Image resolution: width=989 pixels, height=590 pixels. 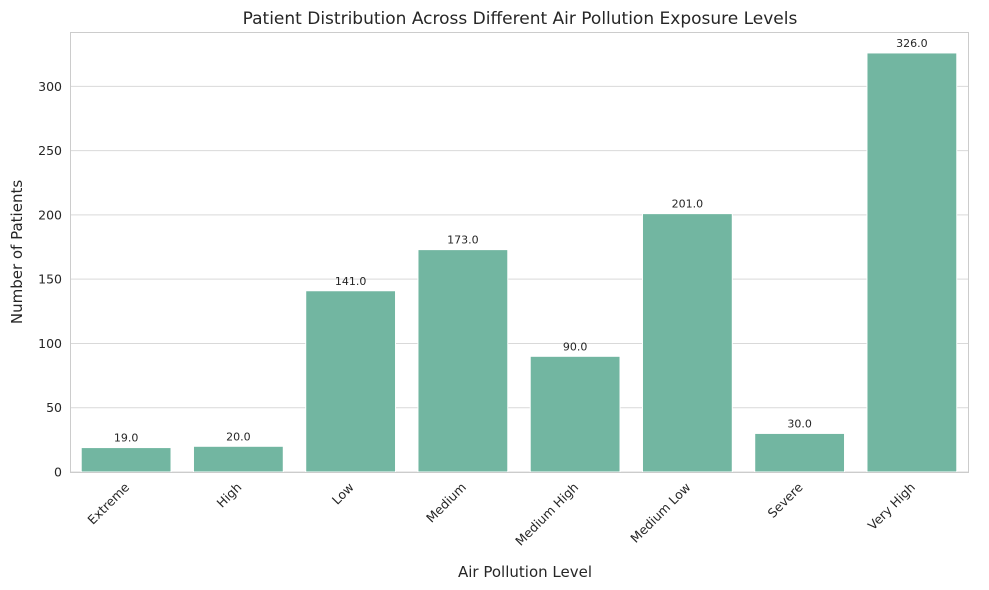 I want to click on y-tick-label: 0, so click(x=58, y=472).